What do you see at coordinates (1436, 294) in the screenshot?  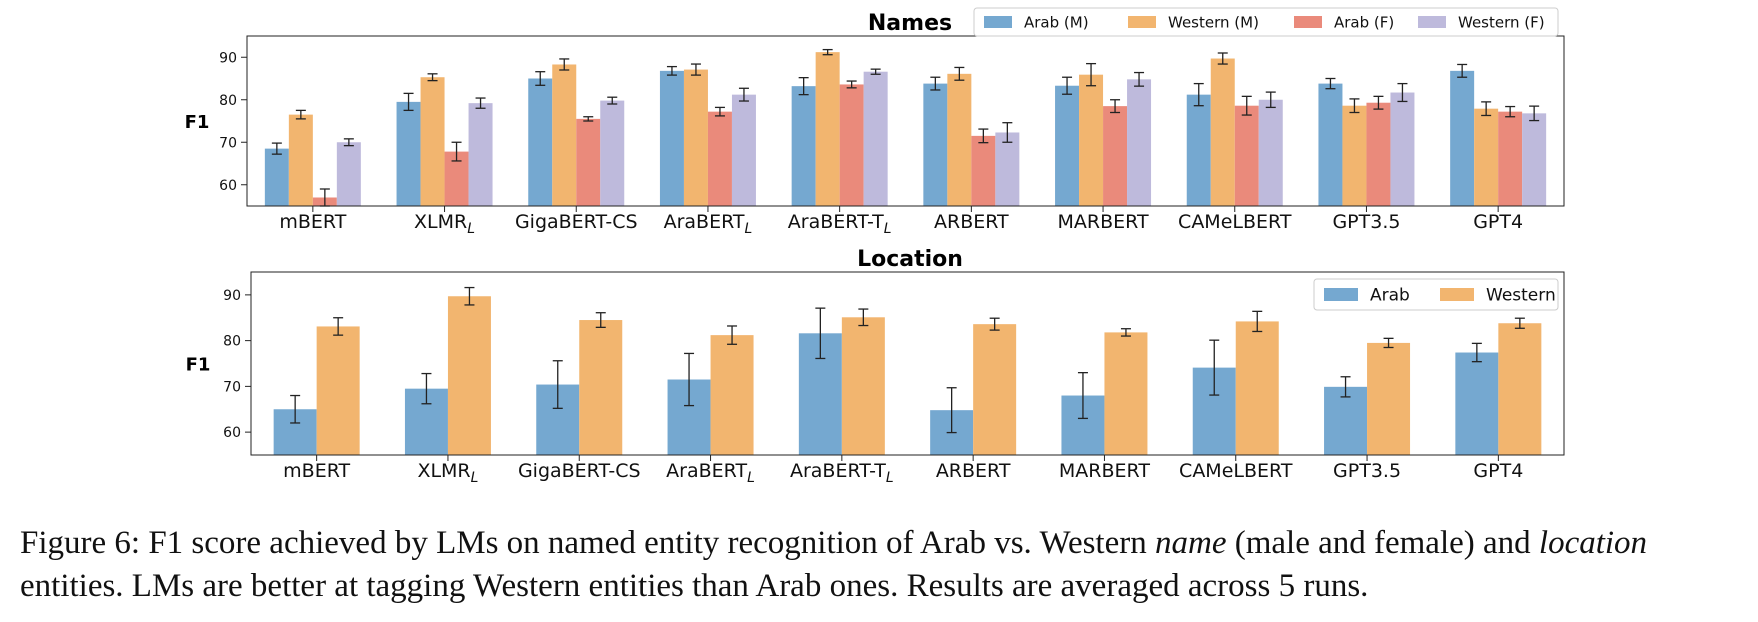 I see `location-legend: Arab Western` at bounding box center [1436, 294].